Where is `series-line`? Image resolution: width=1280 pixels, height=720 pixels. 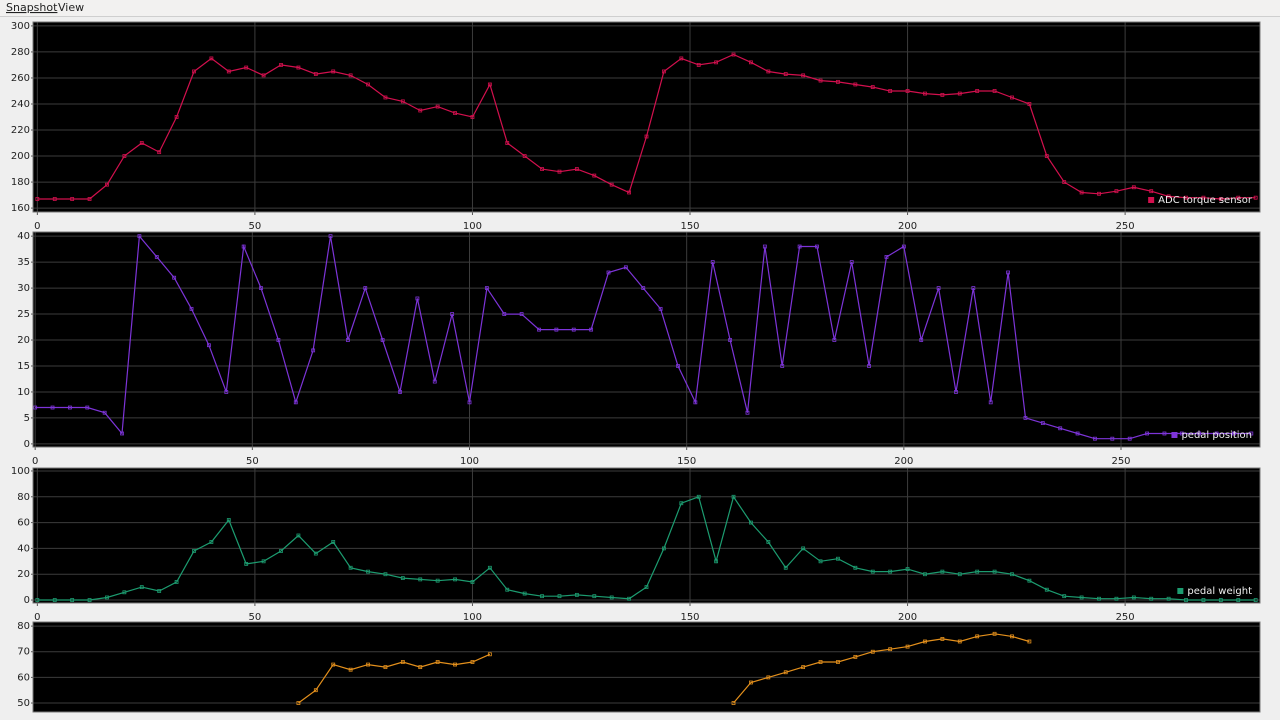
series-line is located at coordinates (881, 668).